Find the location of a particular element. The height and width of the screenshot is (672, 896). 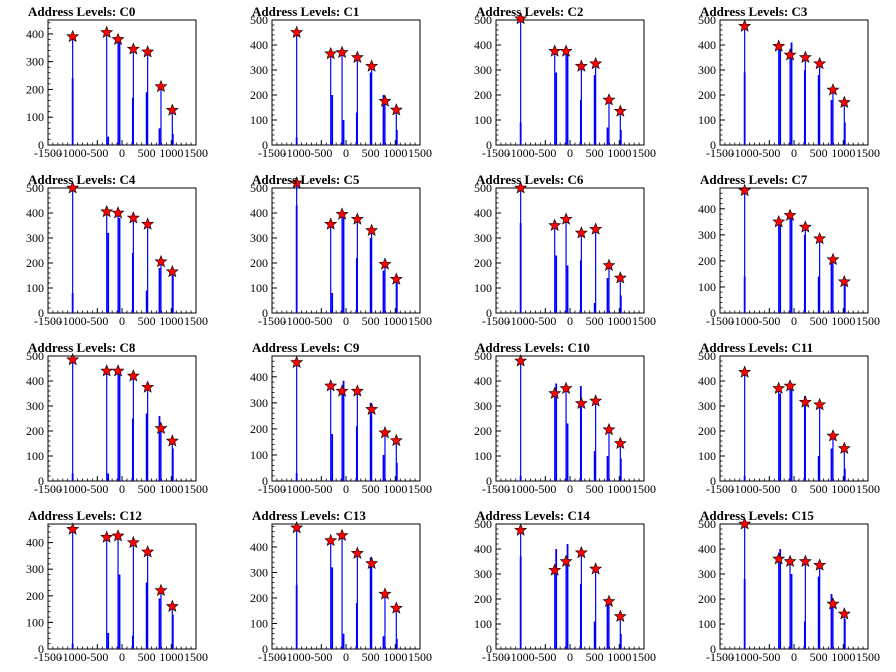

chart-title: Address Levels: C5 is located at coordinates (306, 179).